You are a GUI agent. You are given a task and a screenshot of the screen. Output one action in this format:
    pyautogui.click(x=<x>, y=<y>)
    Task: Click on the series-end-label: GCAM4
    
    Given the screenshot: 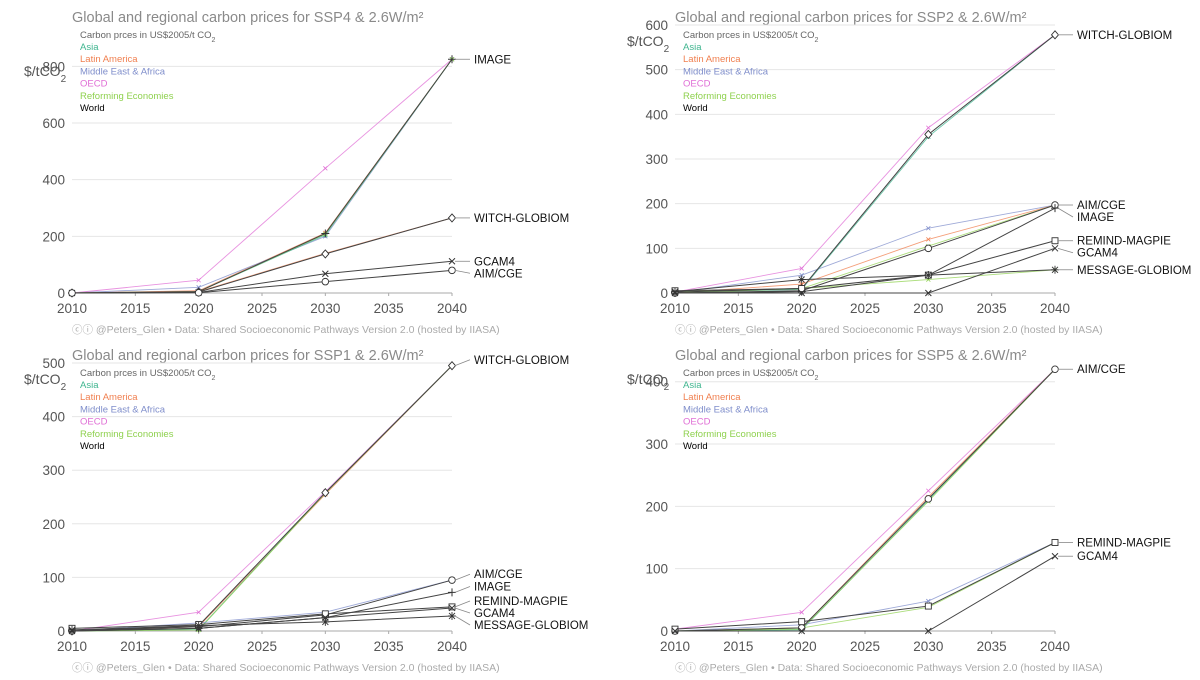 What is the action you would take?
    pyautogui.click(x=495, y=614)
    